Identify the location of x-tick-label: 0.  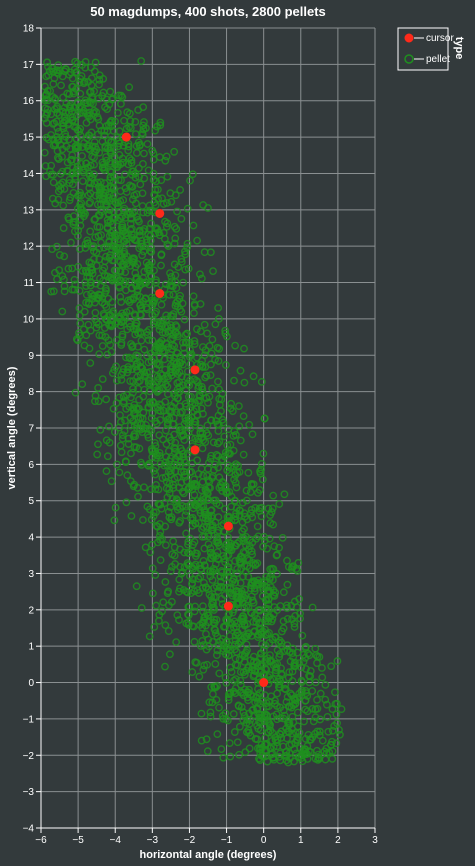
(264, 840).